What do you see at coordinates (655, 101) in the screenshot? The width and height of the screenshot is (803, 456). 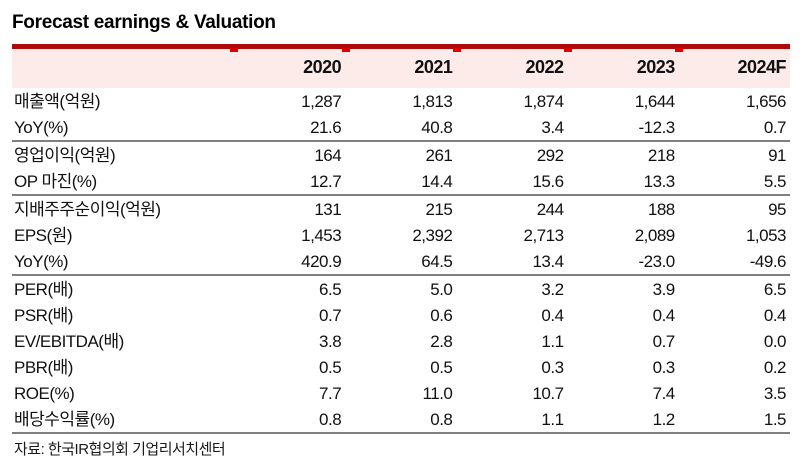 I see `cell-value: 1,644` at bounding box center [655, 101].